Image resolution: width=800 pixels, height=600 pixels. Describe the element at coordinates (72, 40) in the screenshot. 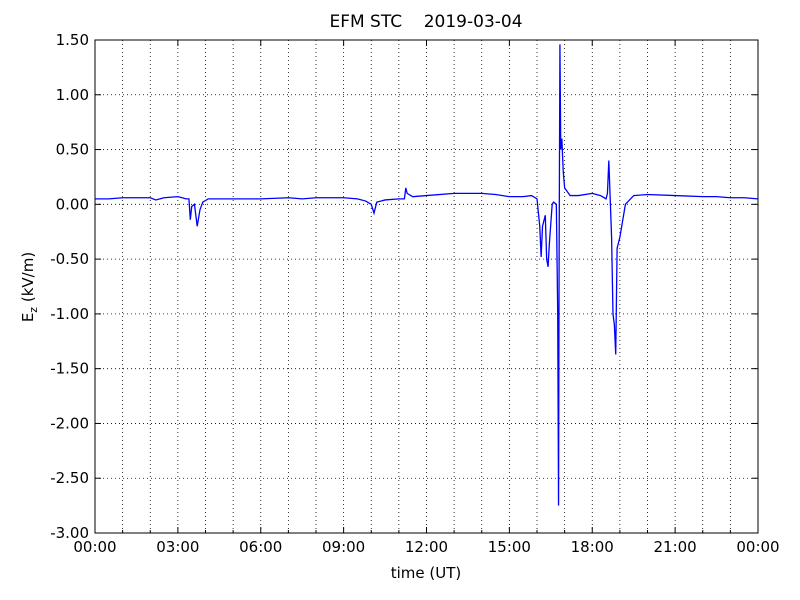

I see `y-tick-label: 1.50` at that location.